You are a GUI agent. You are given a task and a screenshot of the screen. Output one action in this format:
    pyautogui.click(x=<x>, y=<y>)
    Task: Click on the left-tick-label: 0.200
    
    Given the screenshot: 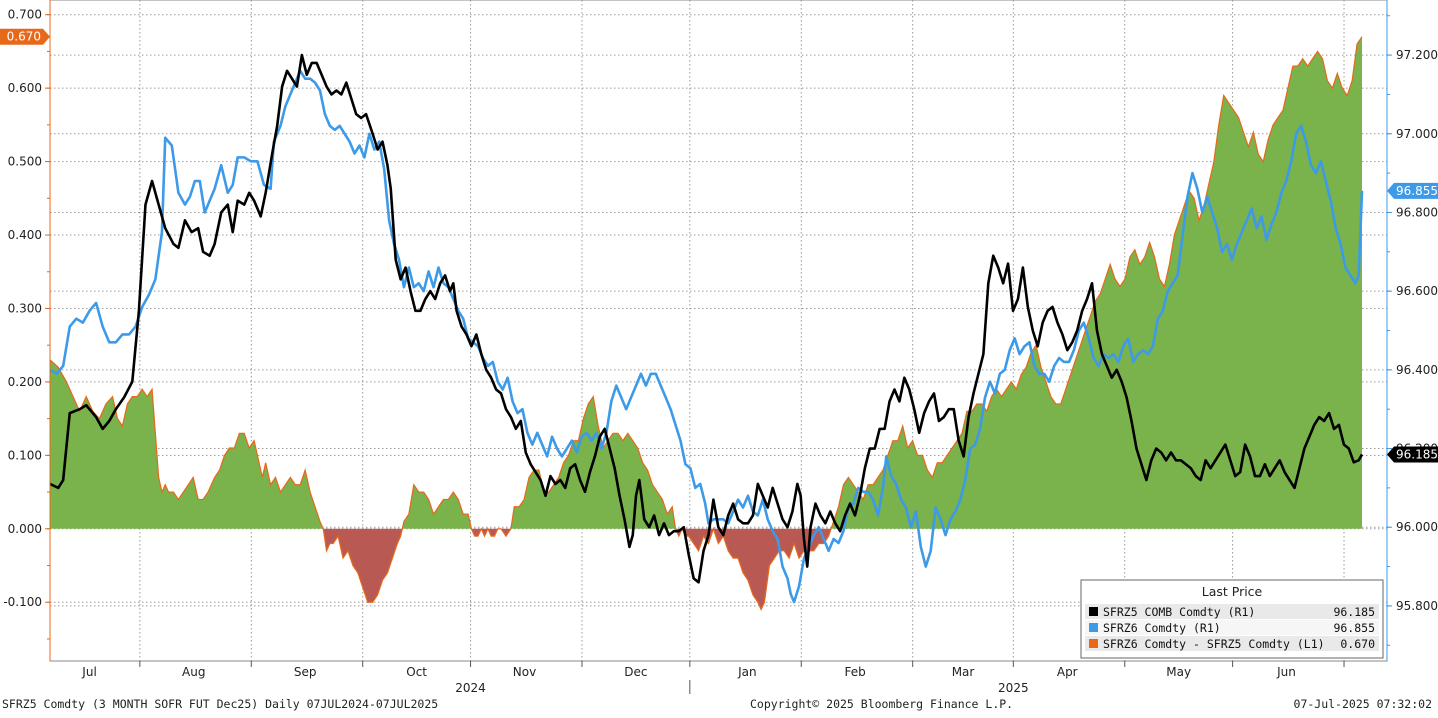 What is the action you would take?
    pyautogui.click(x=25, y=382)
    